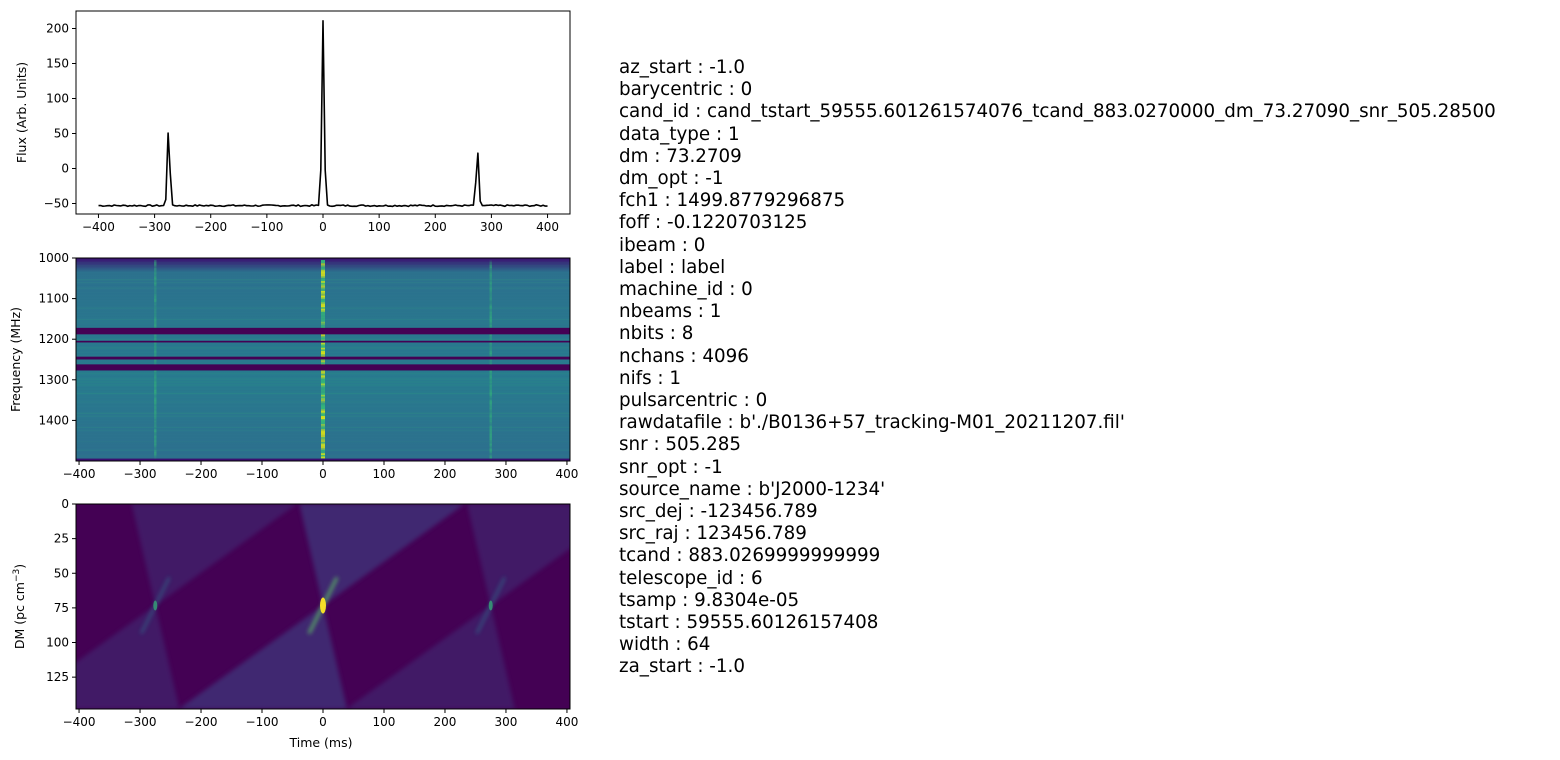 Image resolution: width=1560 pixels, height=760 pixels. I want to click on dm-butterfly-wing, so click(518, 555).